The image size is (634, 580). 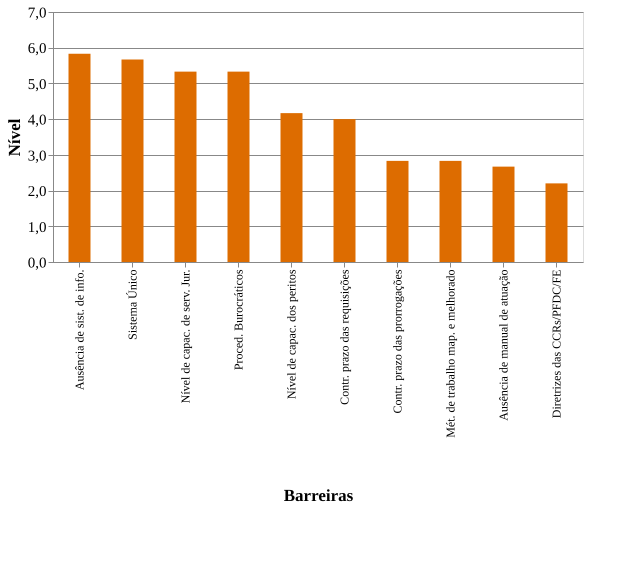 I want to click on x-tick-label: Nível de capac. dos peritos, so click(x=291, y=334).